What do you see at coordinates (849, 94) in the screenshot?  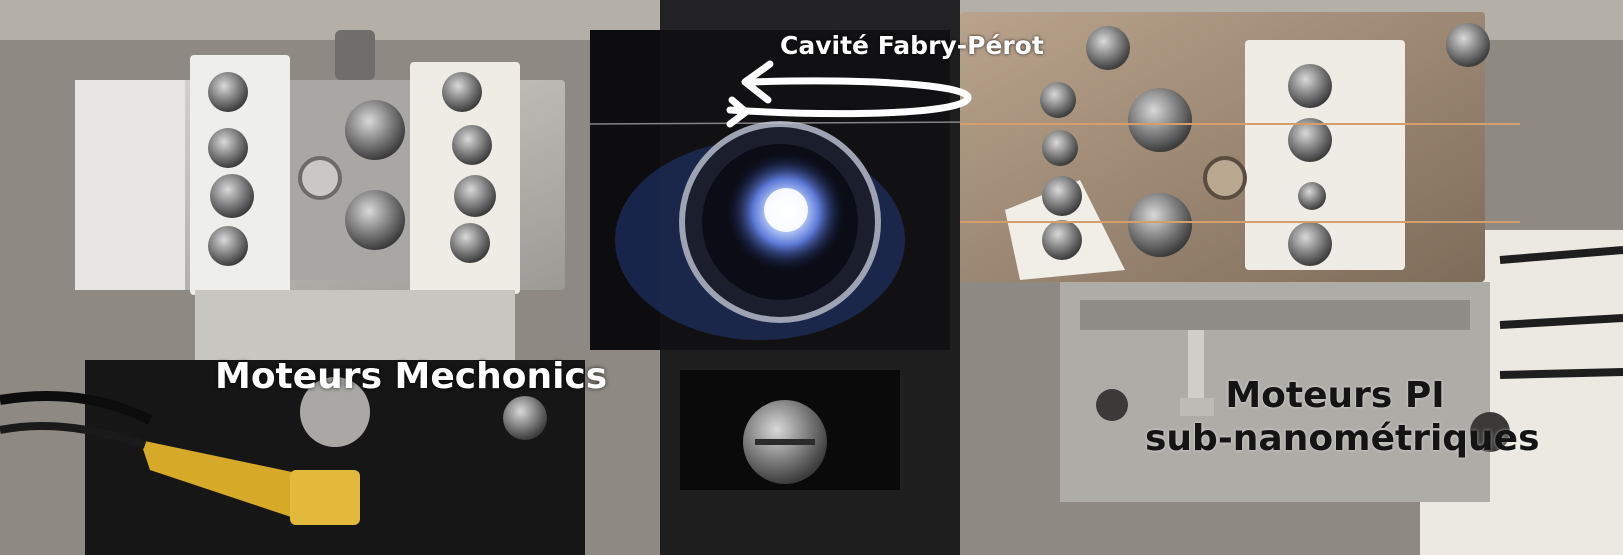 I see `curved-left-arrow-icon` at bounding box center [849, 94].